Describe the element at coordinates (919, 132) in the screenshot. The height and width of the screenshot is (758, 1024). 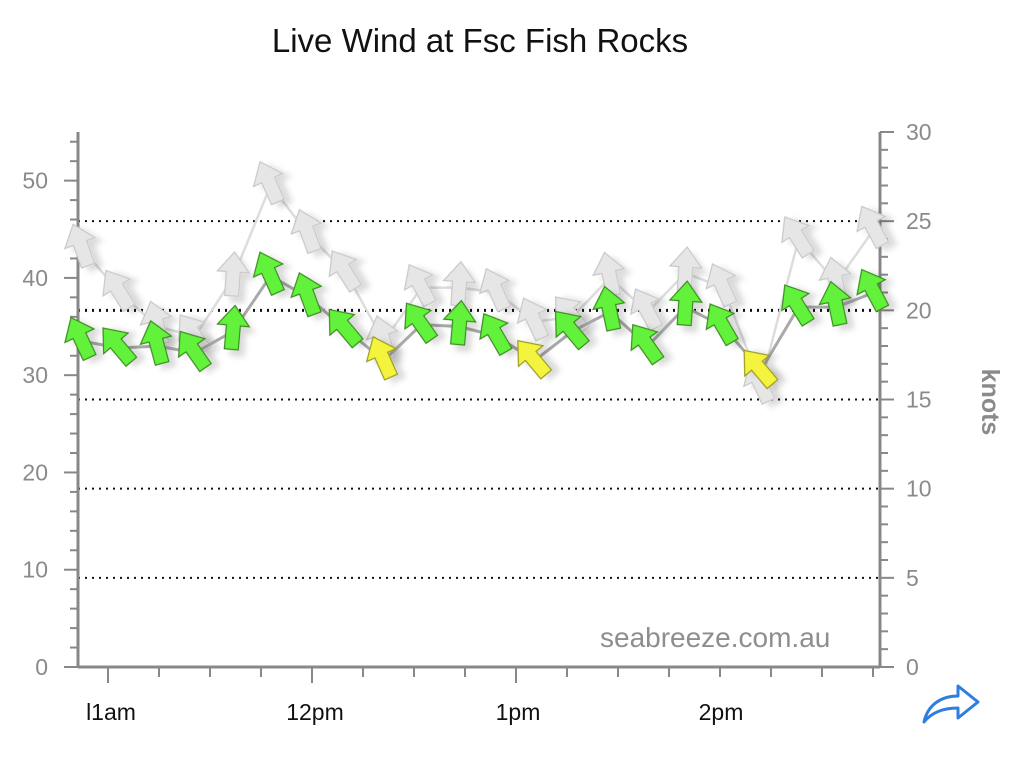
I see `right-tick-label: 30` at that location.